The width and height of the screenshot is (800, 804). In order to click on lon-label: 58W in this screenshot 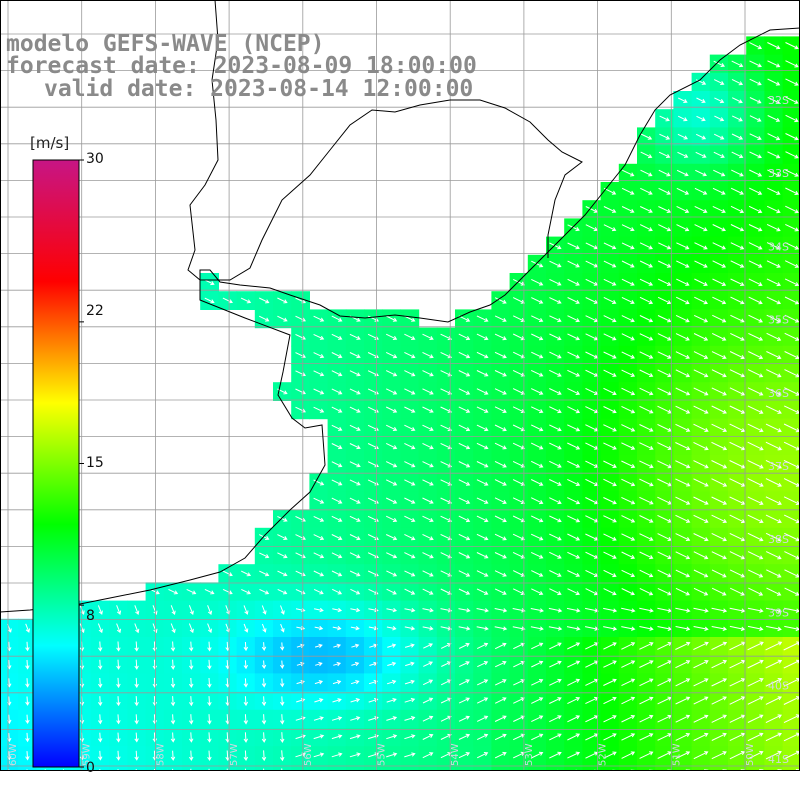, I will do `click(160, 754)`.